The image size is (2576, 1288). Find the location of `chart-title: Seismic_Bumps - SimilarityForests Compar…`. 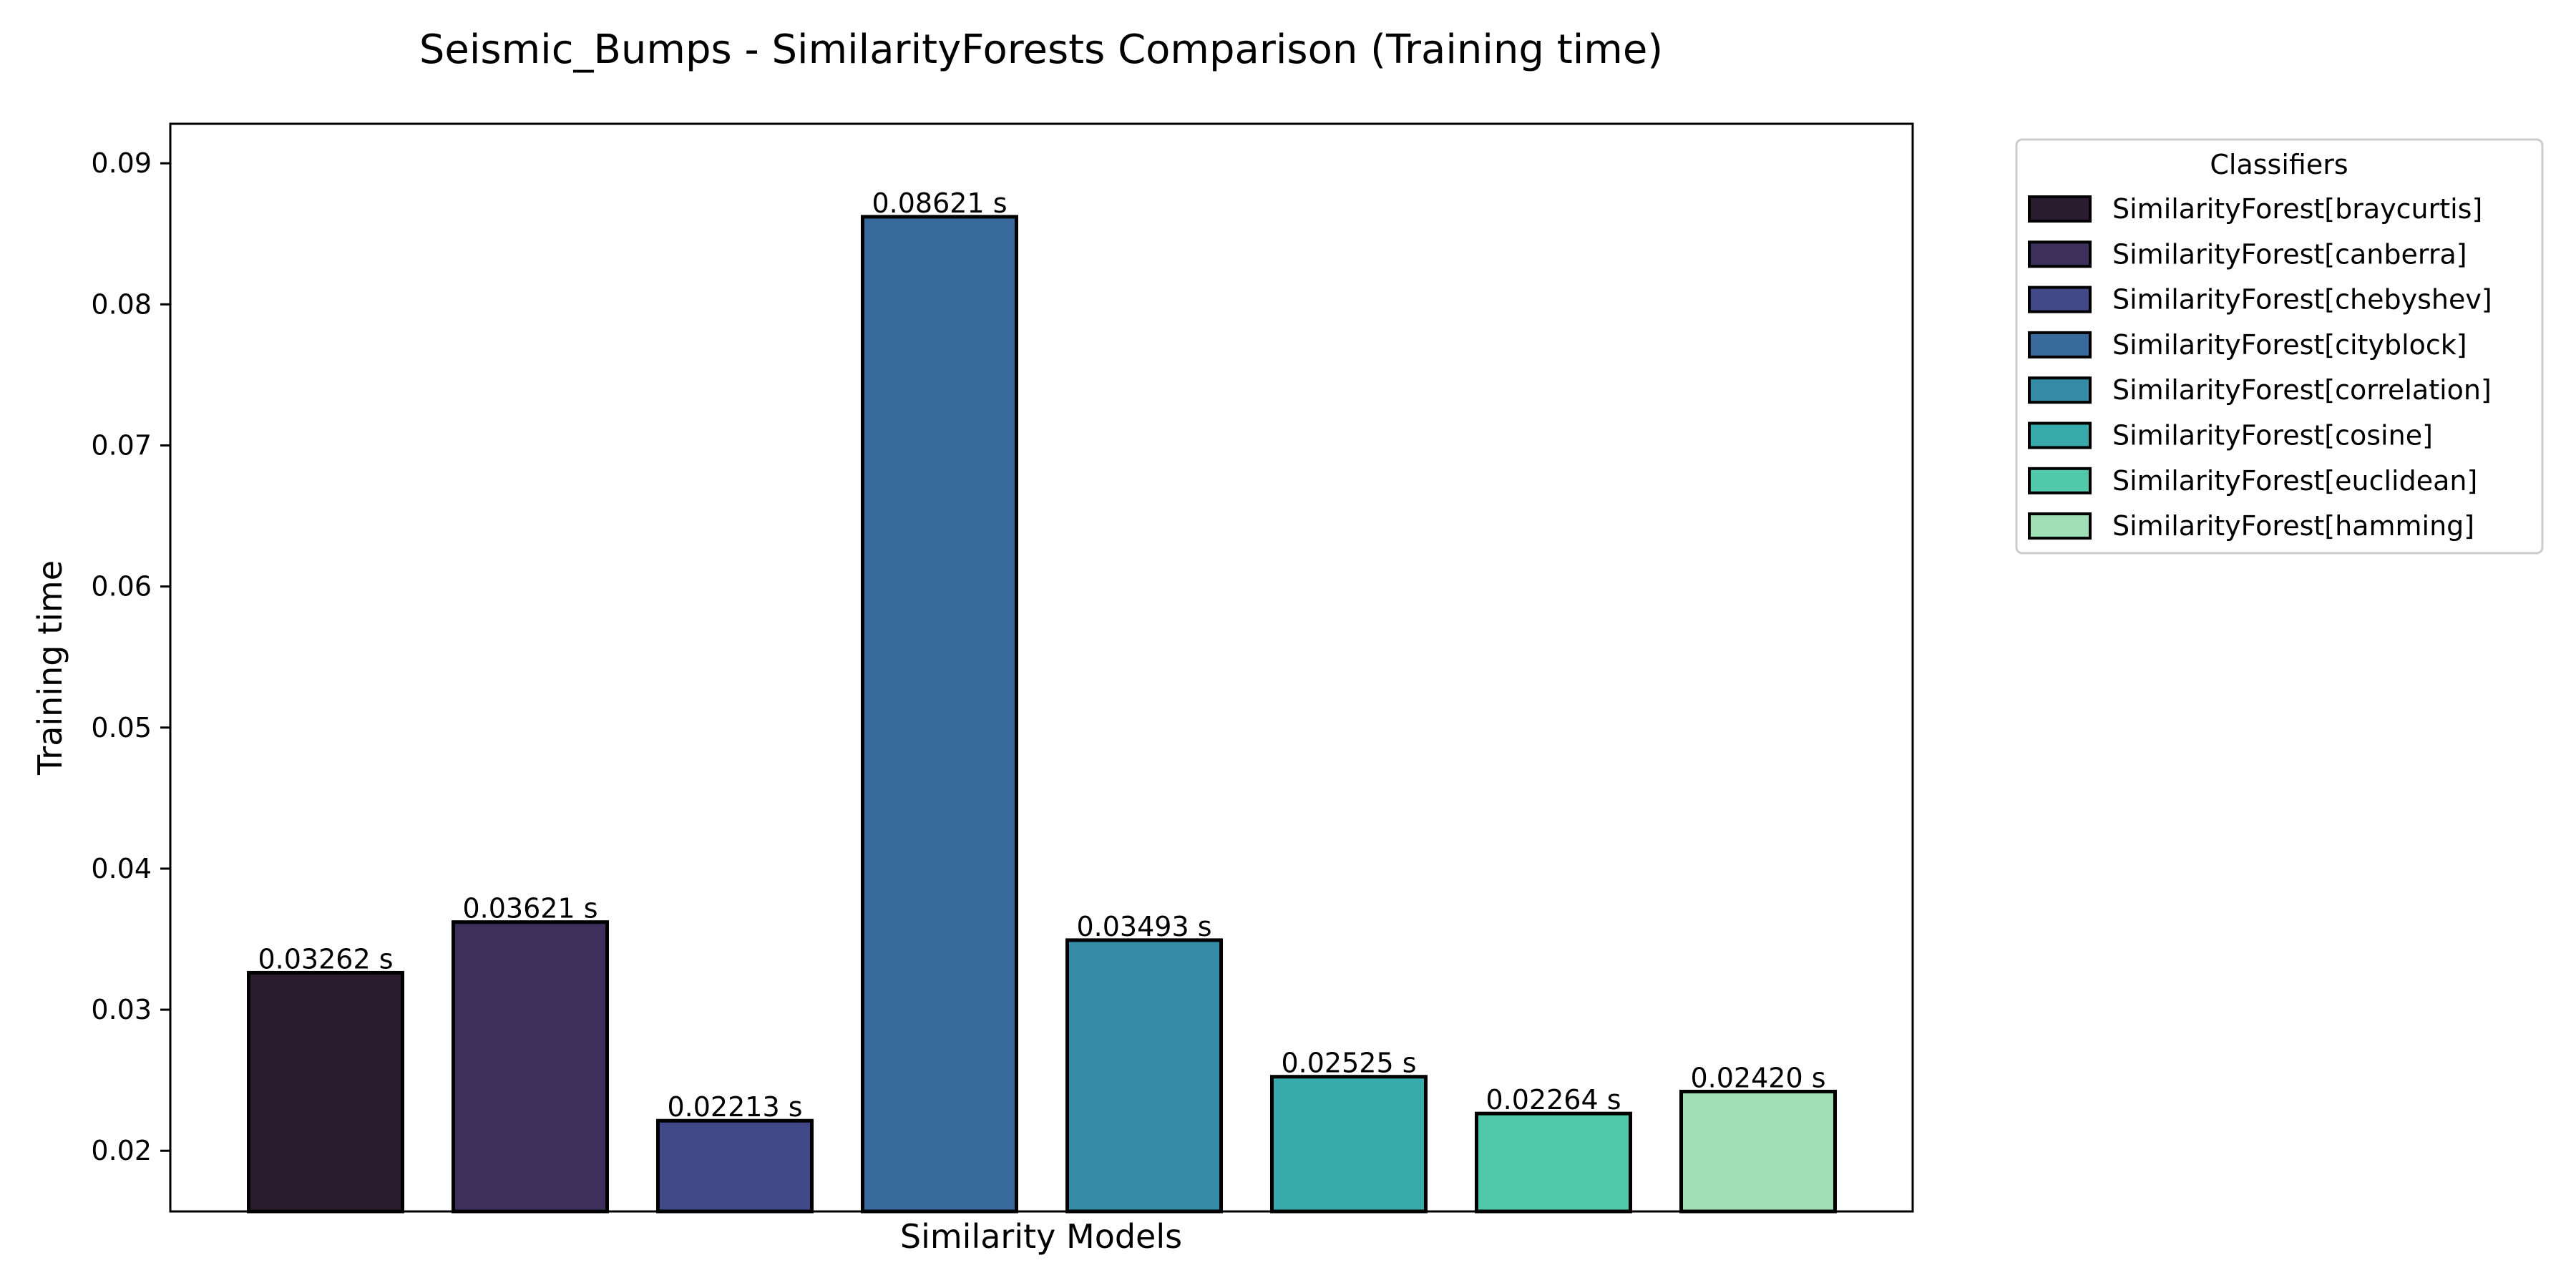

chart-title: Seismic_Bumps - SimilarityForests Compar… is located at coordinates (1041, 49).